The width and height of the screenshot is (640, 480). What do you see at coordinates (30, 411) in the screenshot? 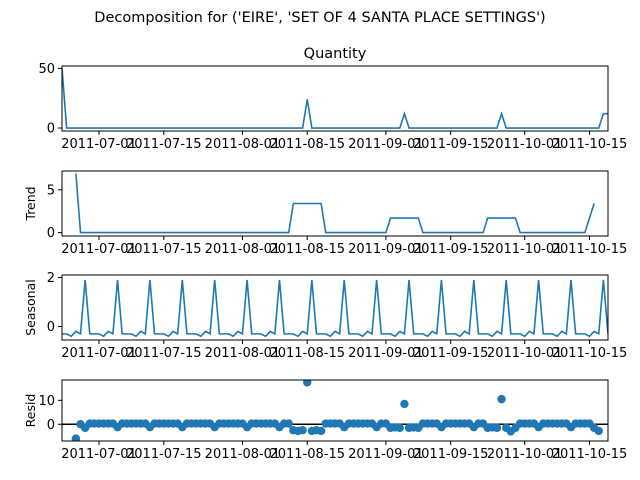
I see `y-axis-label: Resid` at bounding box center [30, 411].